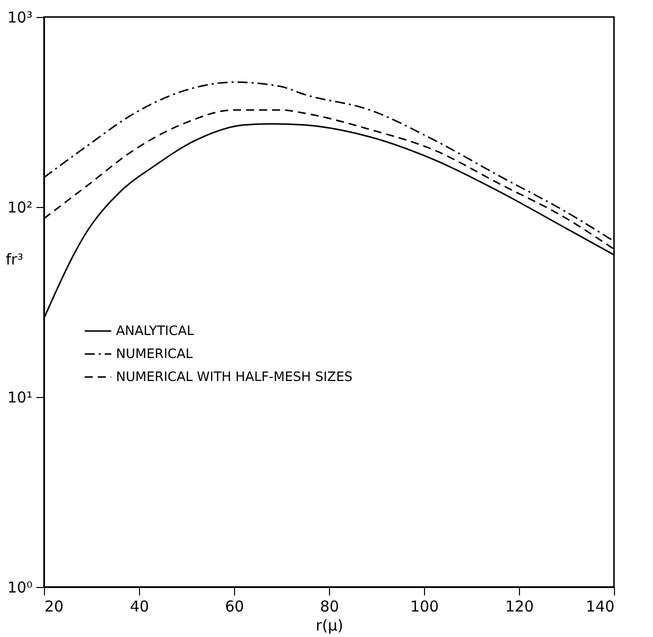 The height and width of the screenshot is (637, 653). I want to click on legend-label: NUMERICAL WITH HALF-MESH SIZES, so click(234, 377).